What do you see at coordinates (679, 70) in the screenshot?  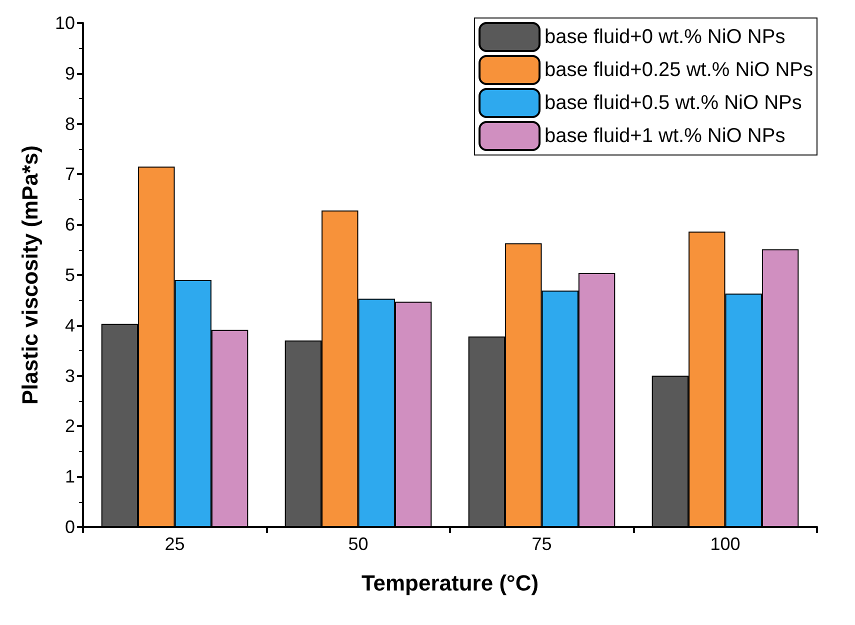 I see `legend-label: base fluid+0.25 wt.% NiO NPs` at bounding box center [679, 70].